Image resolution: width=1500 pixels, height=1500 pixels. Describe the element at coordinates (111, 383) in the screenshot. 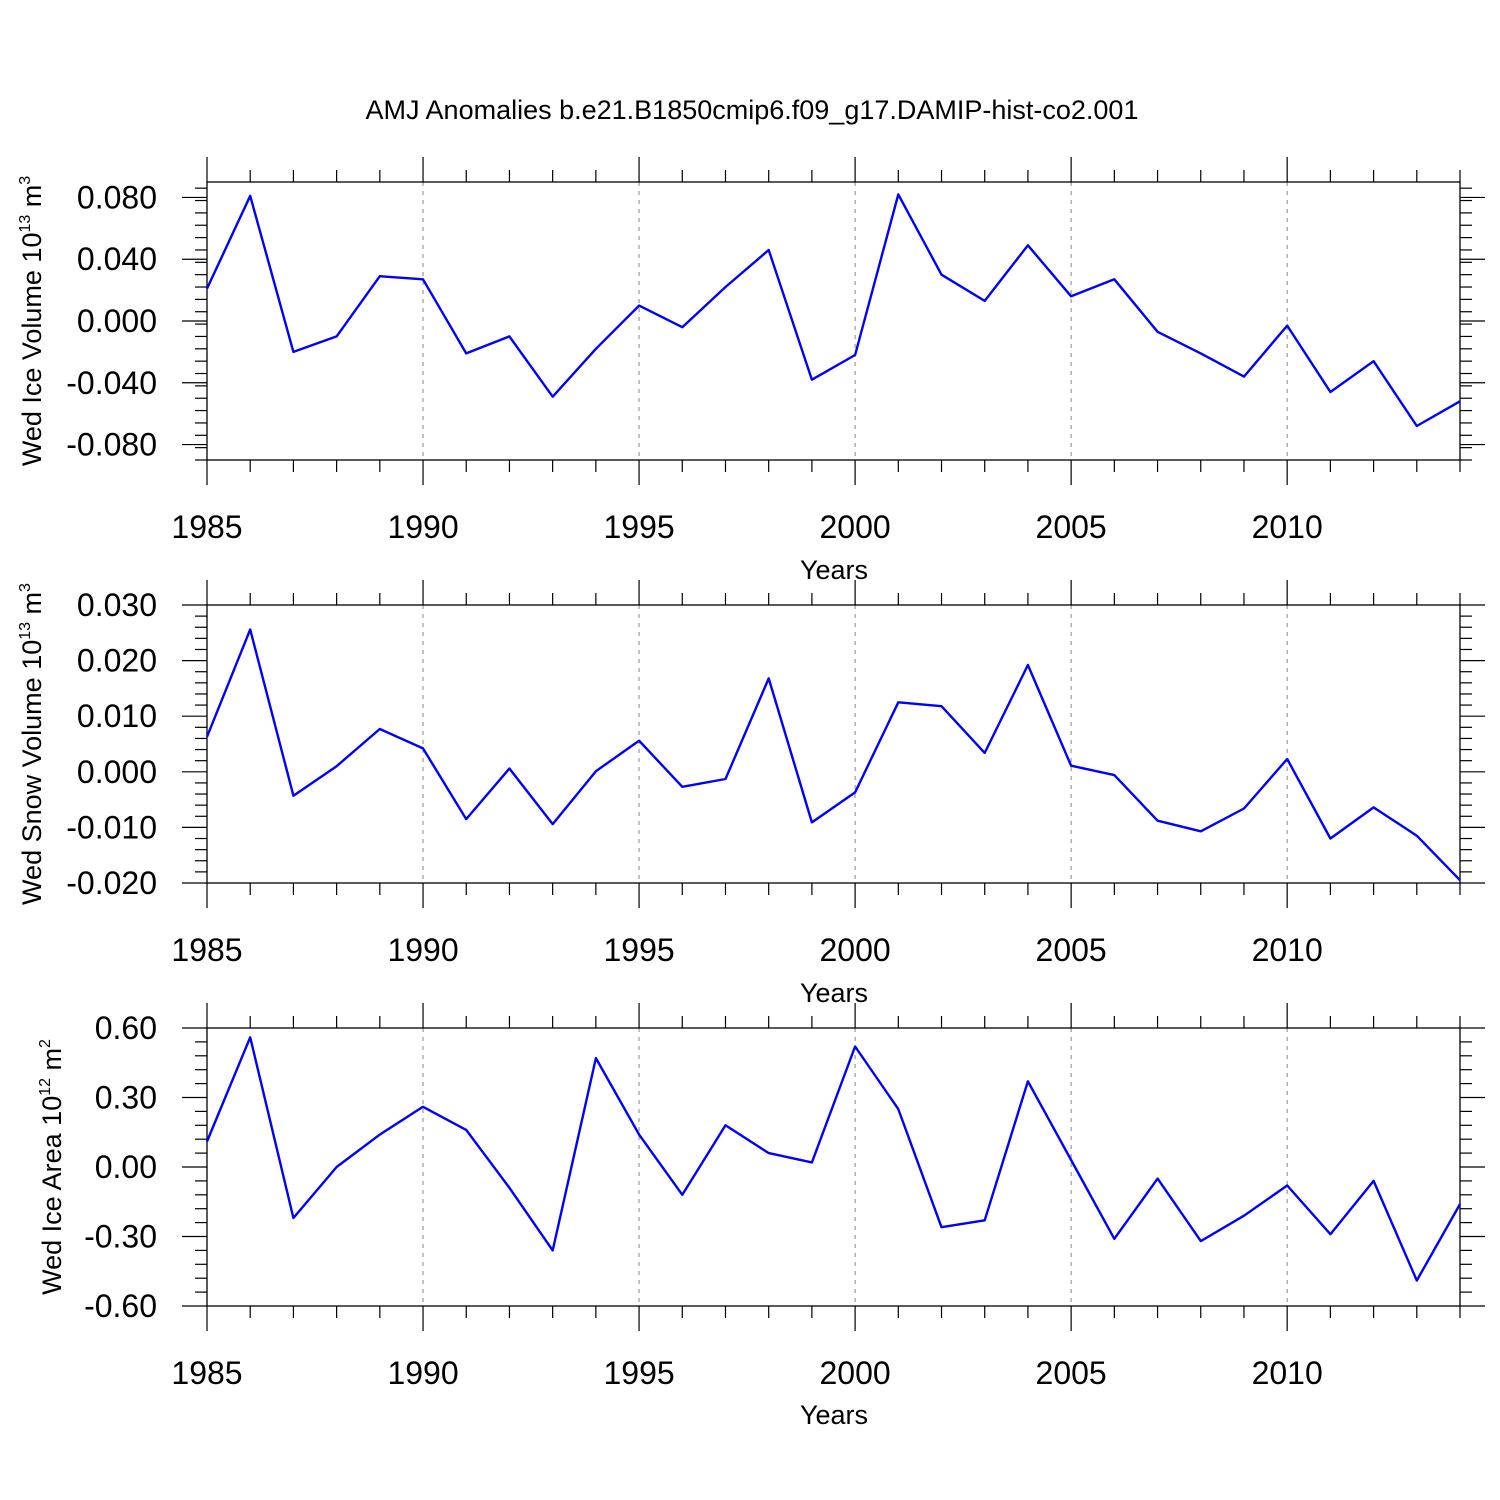

I see `y-tick-label: -0.040` at that location.